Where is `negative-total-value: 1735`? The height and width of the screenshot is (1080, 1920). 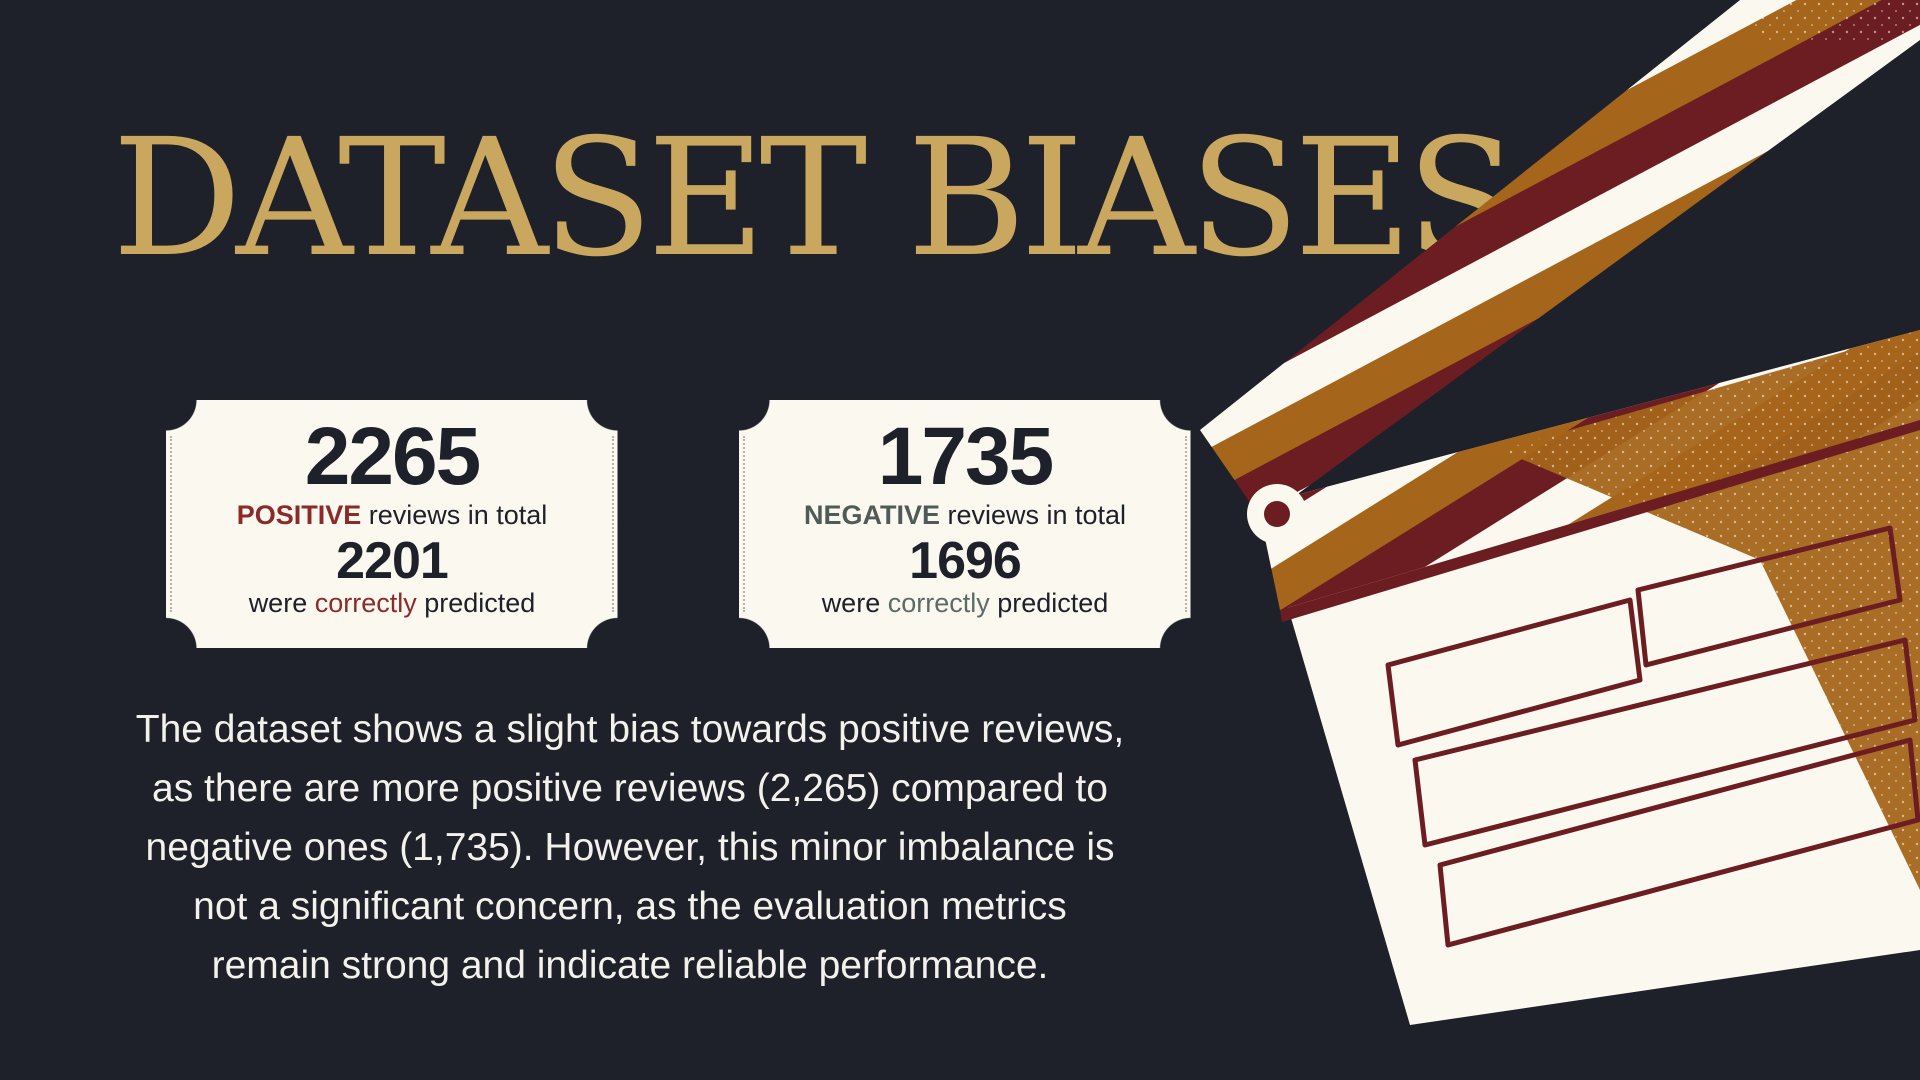 negative-total-value: 1735 is located at coordinates (965, 456).